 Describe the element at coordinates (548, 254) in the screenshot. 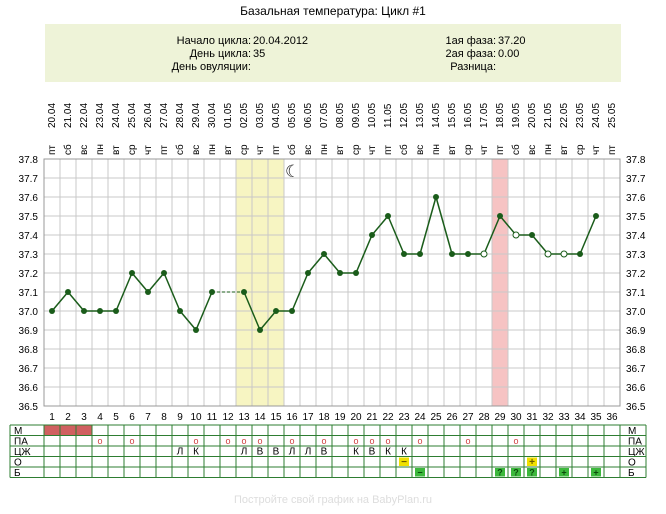

I see `temperature-point-hollow` at that location.